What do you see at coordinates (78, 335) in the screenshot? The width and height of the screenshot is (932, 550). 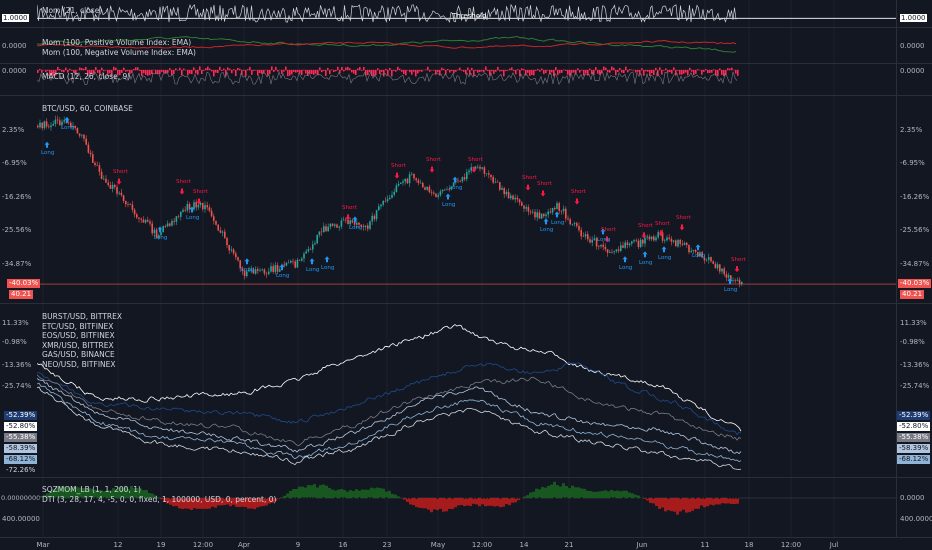 I see `legend-eos: EOS/USD, BITFINEX` at bounding box center [78, 335].